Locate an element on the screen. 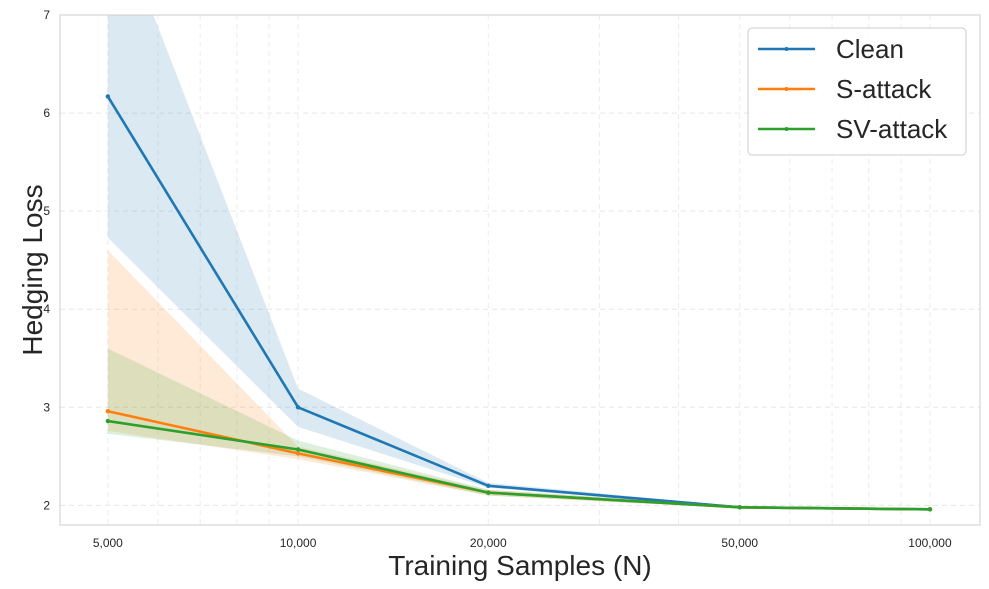 The height and width of the screenshot is (589, 989). legend-box is located at coordinates (857, 91).